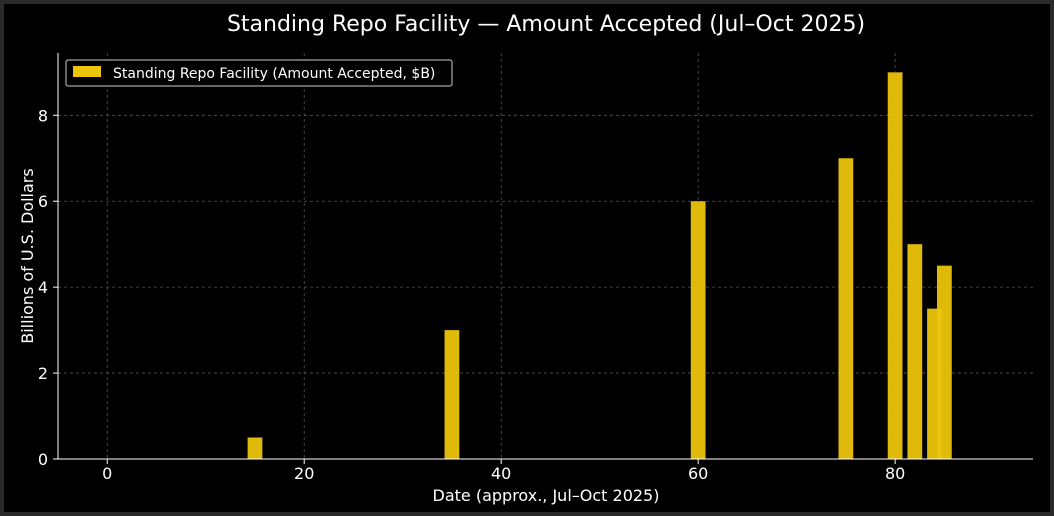 The width and height of the screenshot is (1054, 516). Describe the element at coordinates (107, 473) in the screenshot. I see `x-tick-label: 0` at that location.